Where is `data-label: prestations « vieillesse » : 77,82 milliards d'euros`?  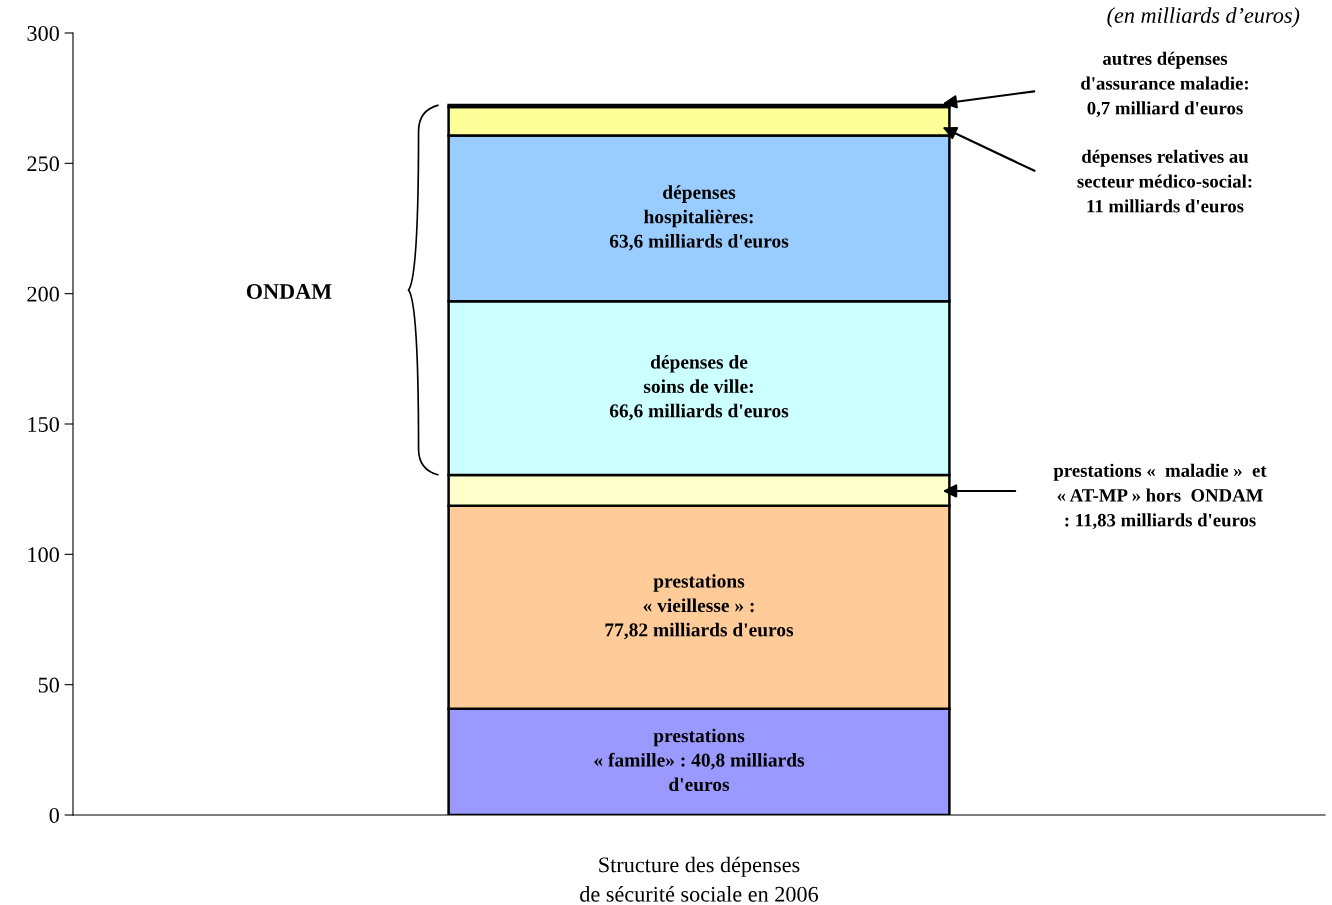 data-label: prestations « vieillesse » : 77,82 milliards d'euros is located at coordinates (699, 607).